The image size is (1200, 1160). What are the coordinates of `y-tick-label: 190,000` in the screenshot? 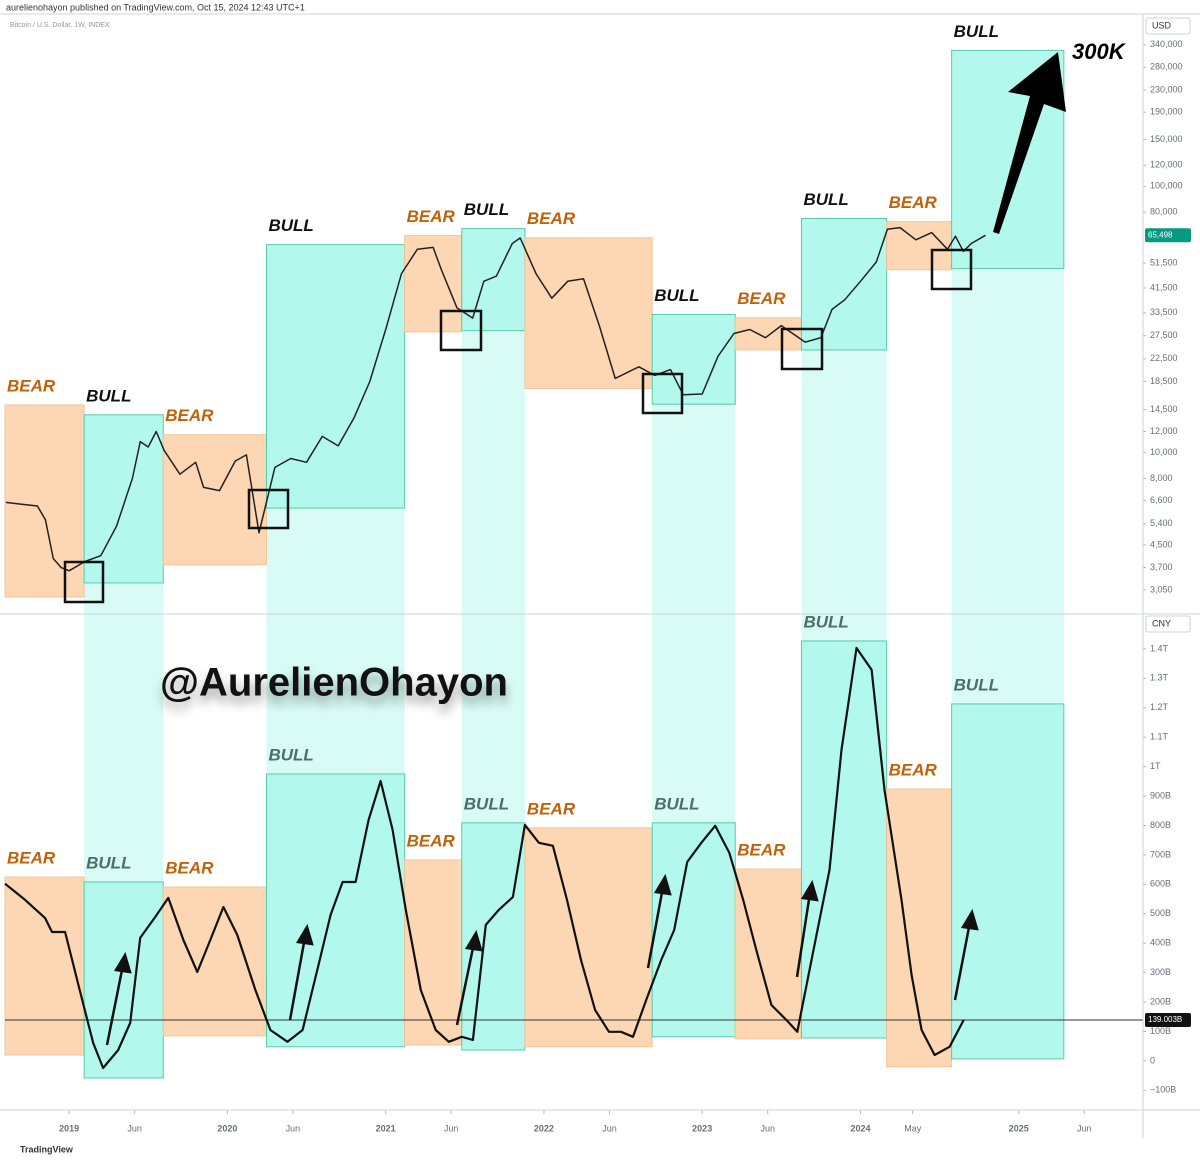 It's located at (1166, 111).